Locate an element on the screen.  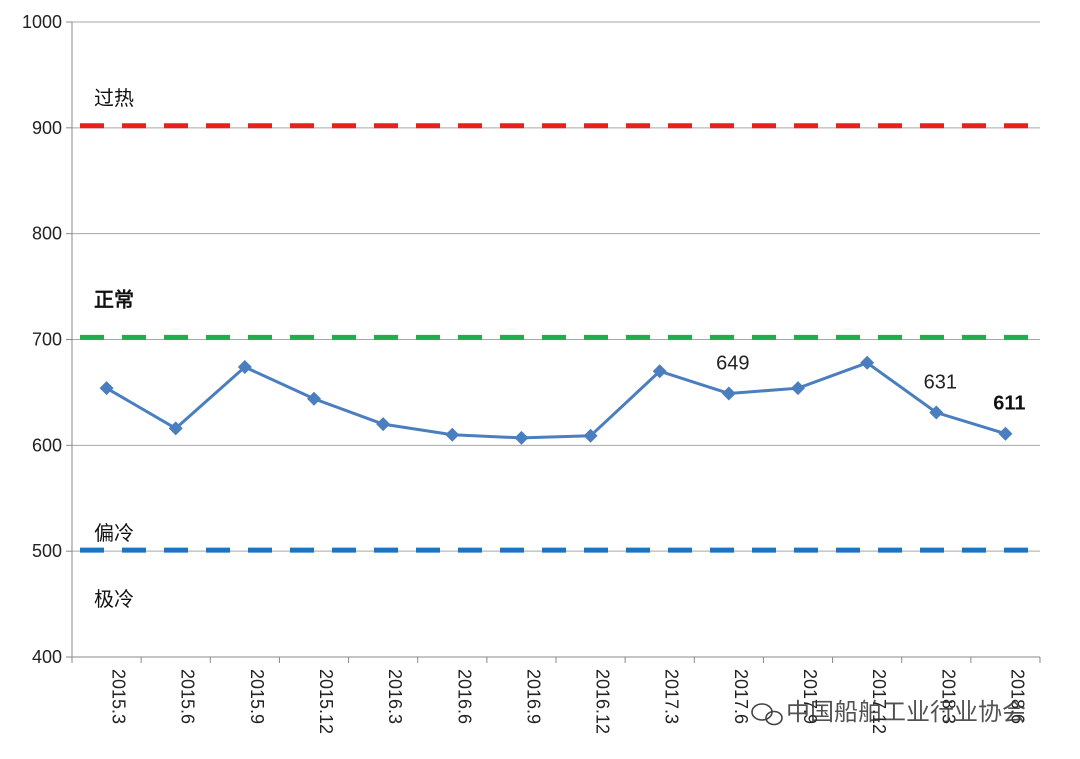
x-tick-label: 2016.6 is located at coordinates (464, 696).